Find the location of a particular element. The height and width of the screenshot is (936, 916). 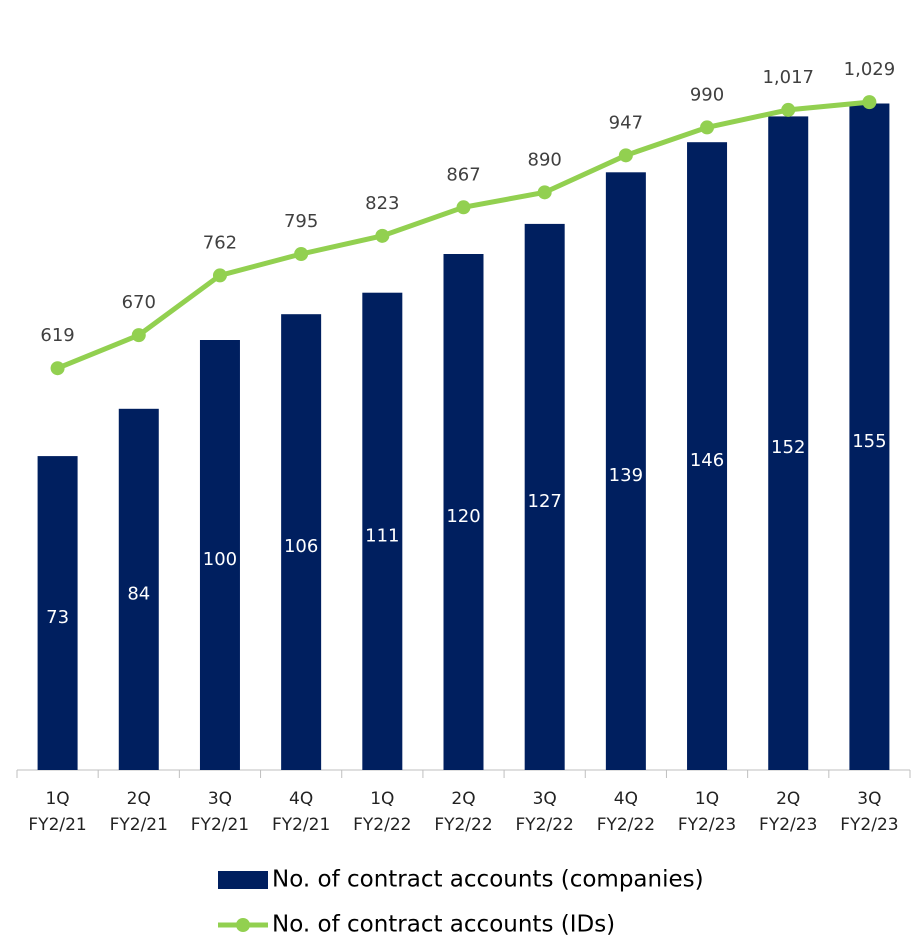

bar-label: 111 is located at coordinates (382, 535).